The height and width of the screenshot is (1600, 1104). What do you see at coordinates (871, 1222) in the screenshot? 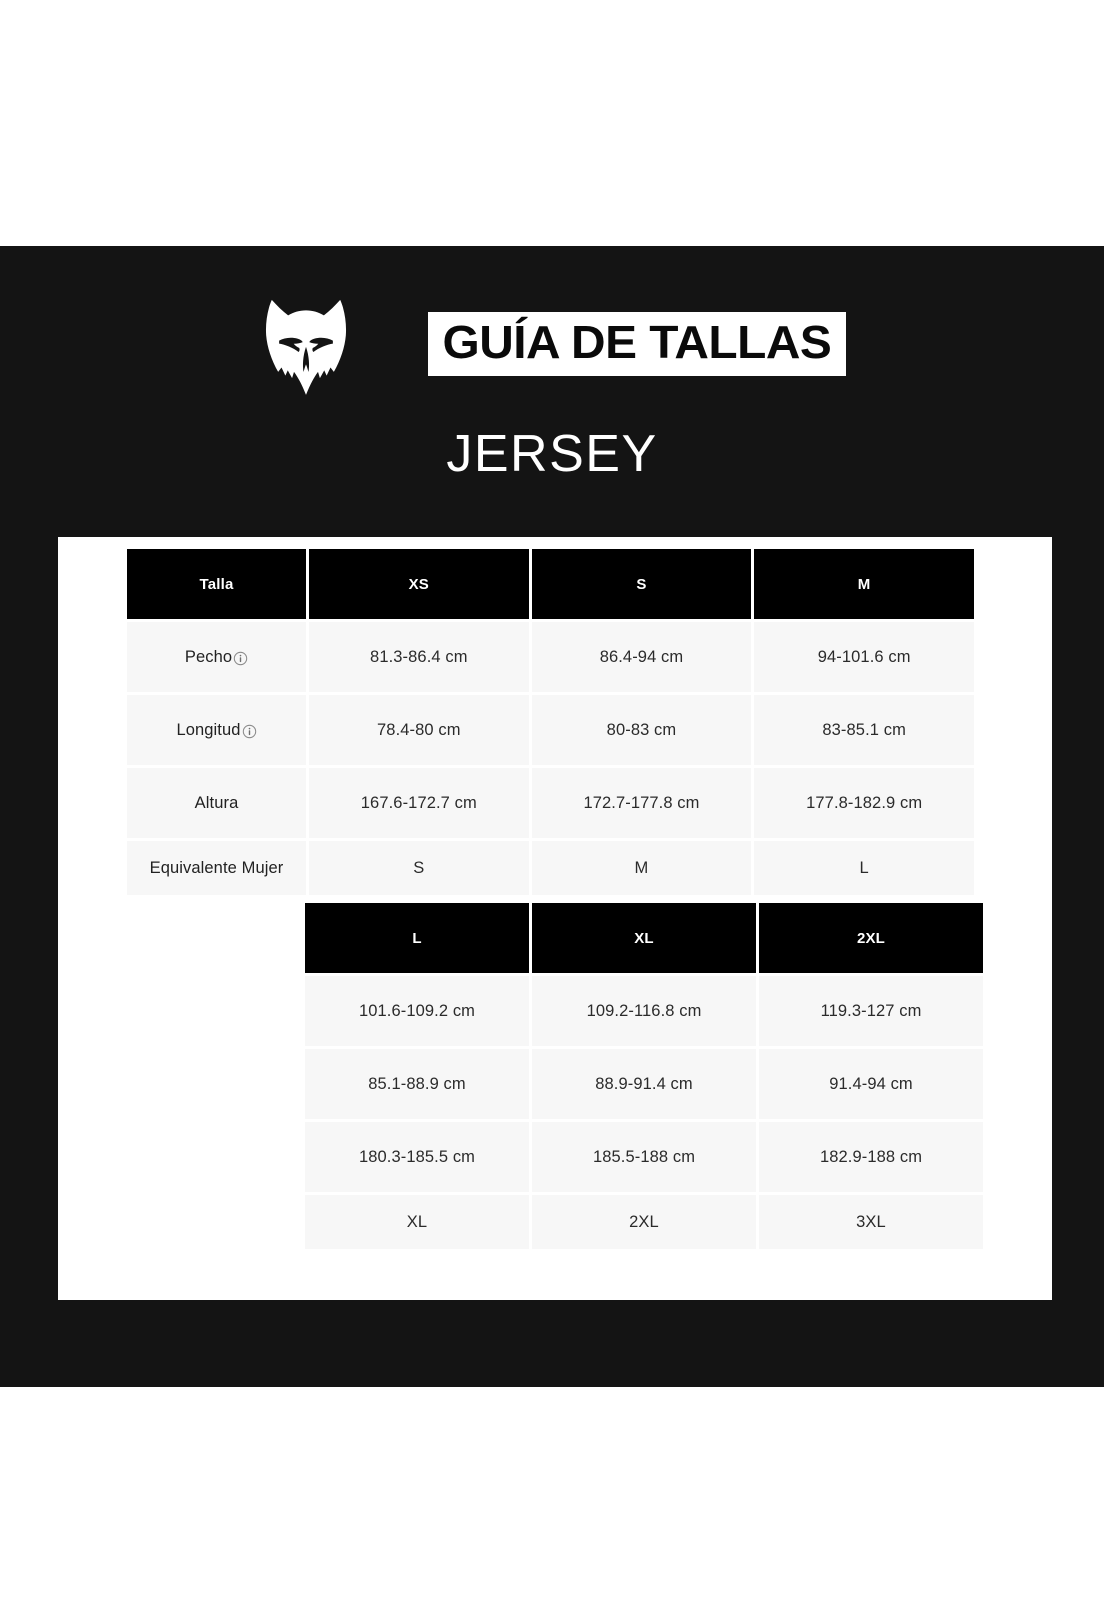
I see `cell-equivalente-mujer-2xl: 3XL` at bounding box center [871, 1222].